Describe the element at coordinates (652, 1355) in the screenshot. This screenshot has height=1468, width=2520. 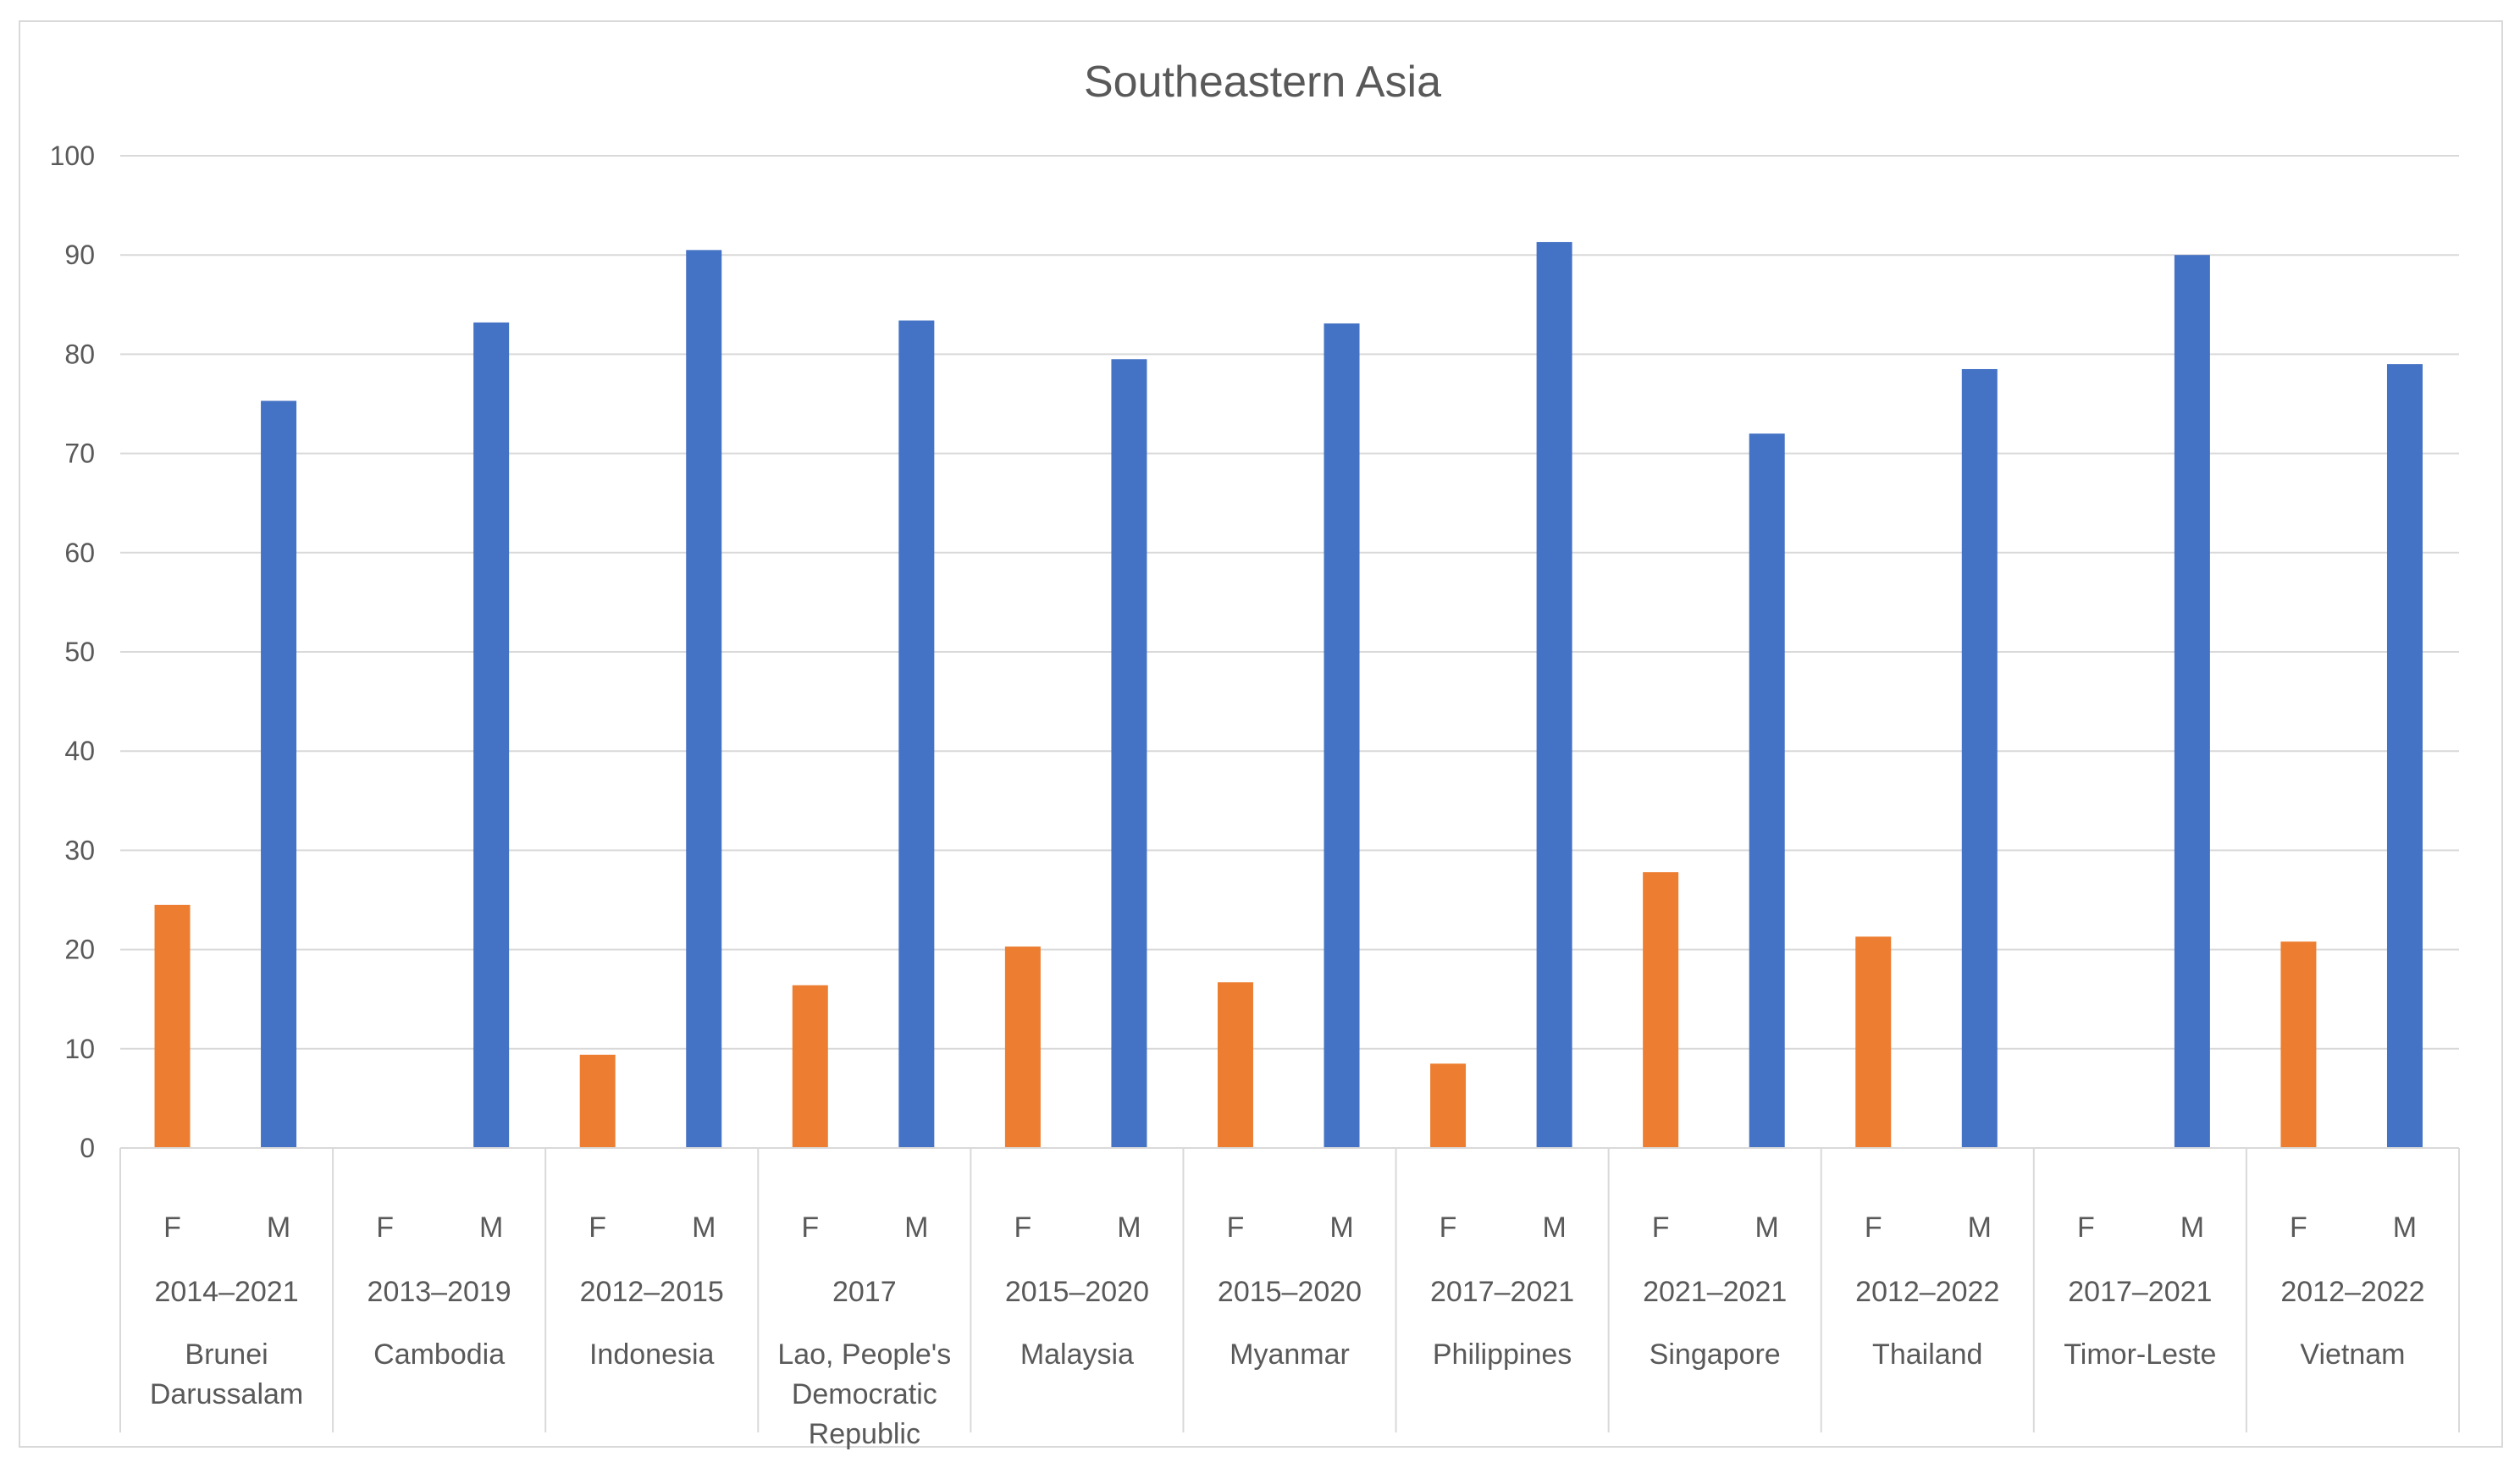
I see `x-country-label: Indonesia` at that location.